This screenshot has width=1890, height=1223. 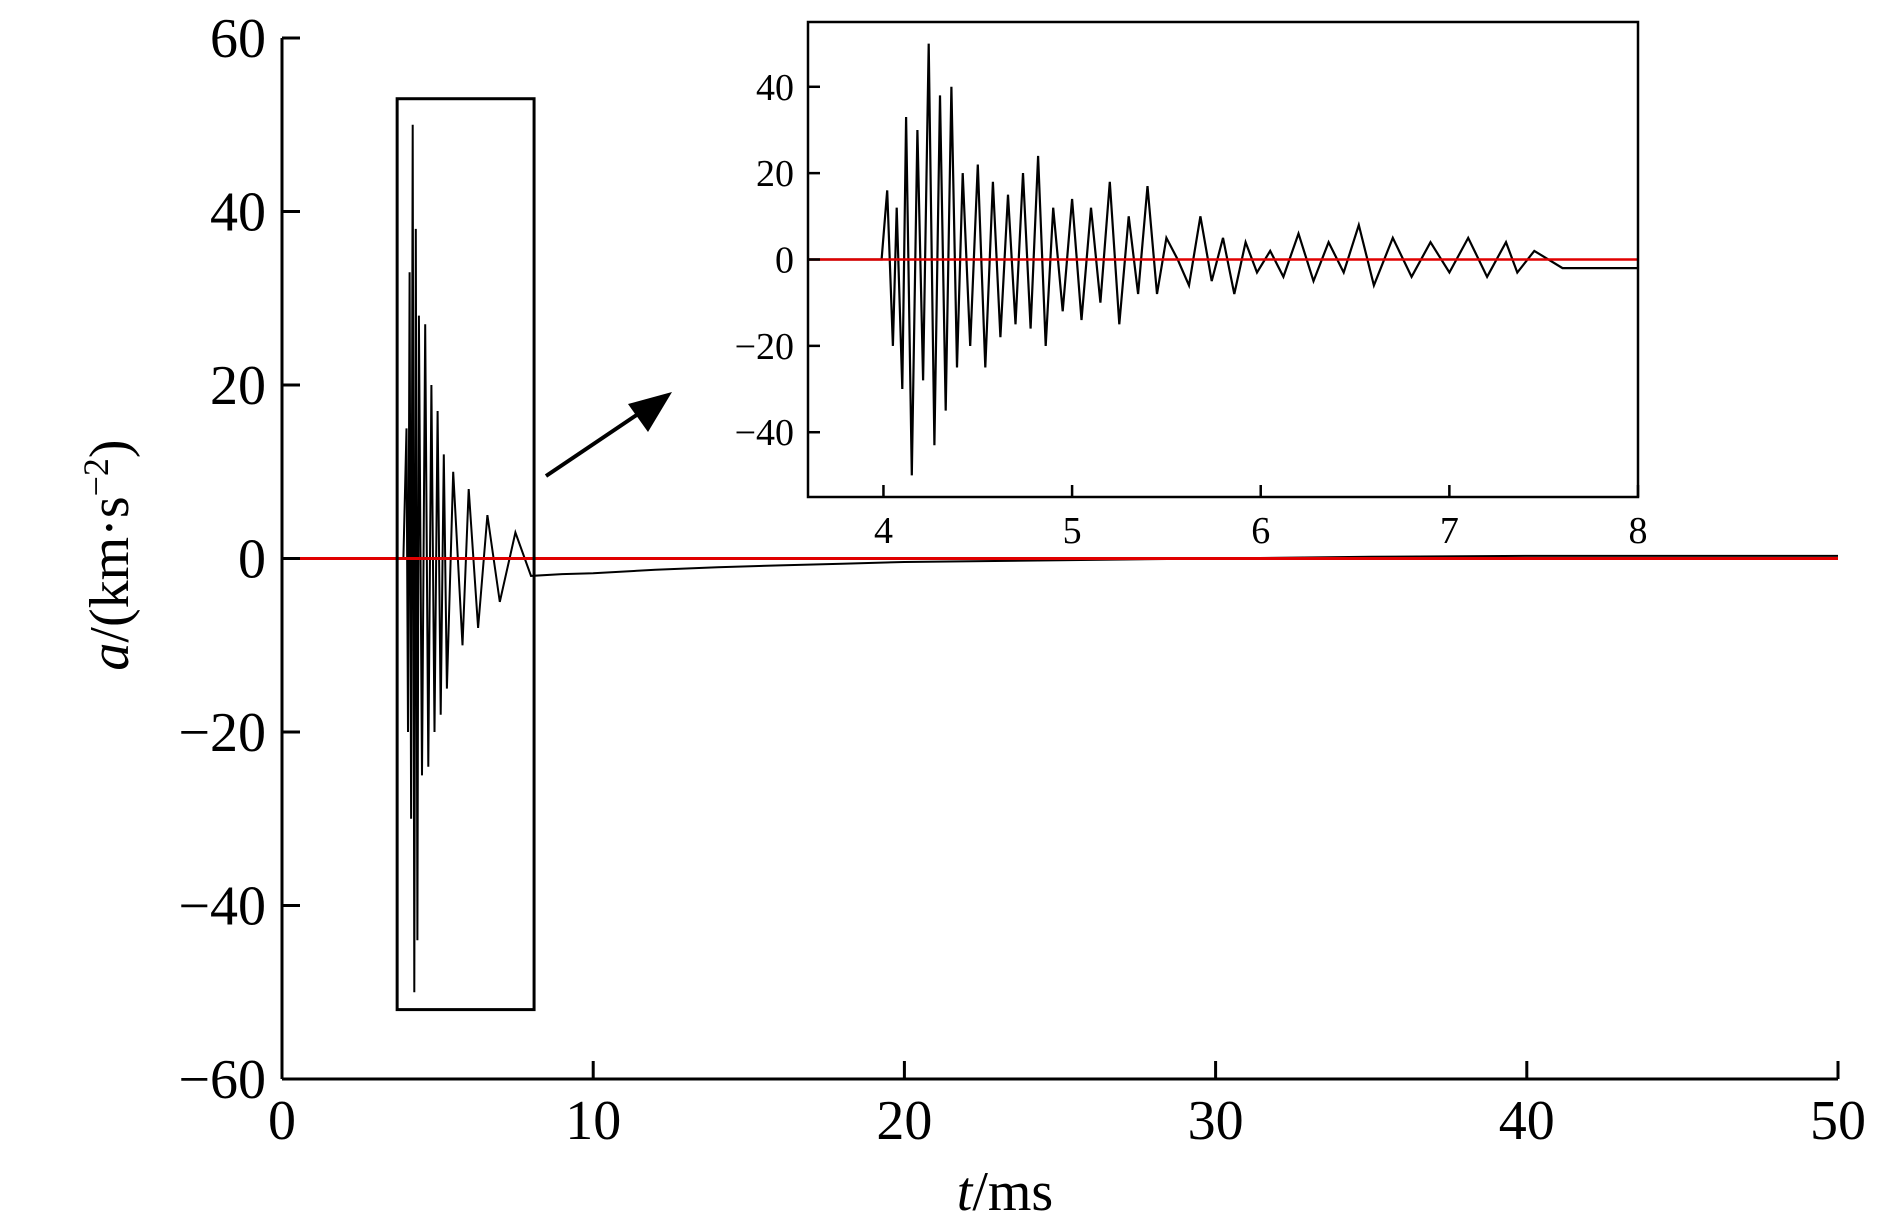 I want to click on y-axis-label-var: a, so click(x=110, y=657).